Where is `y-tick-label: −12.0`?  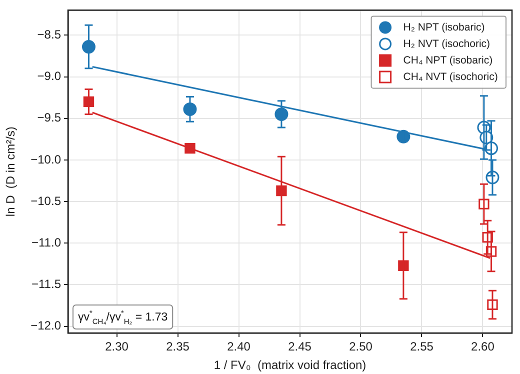
y-tick-label: −12.0 is located at coordinates (46, 325).